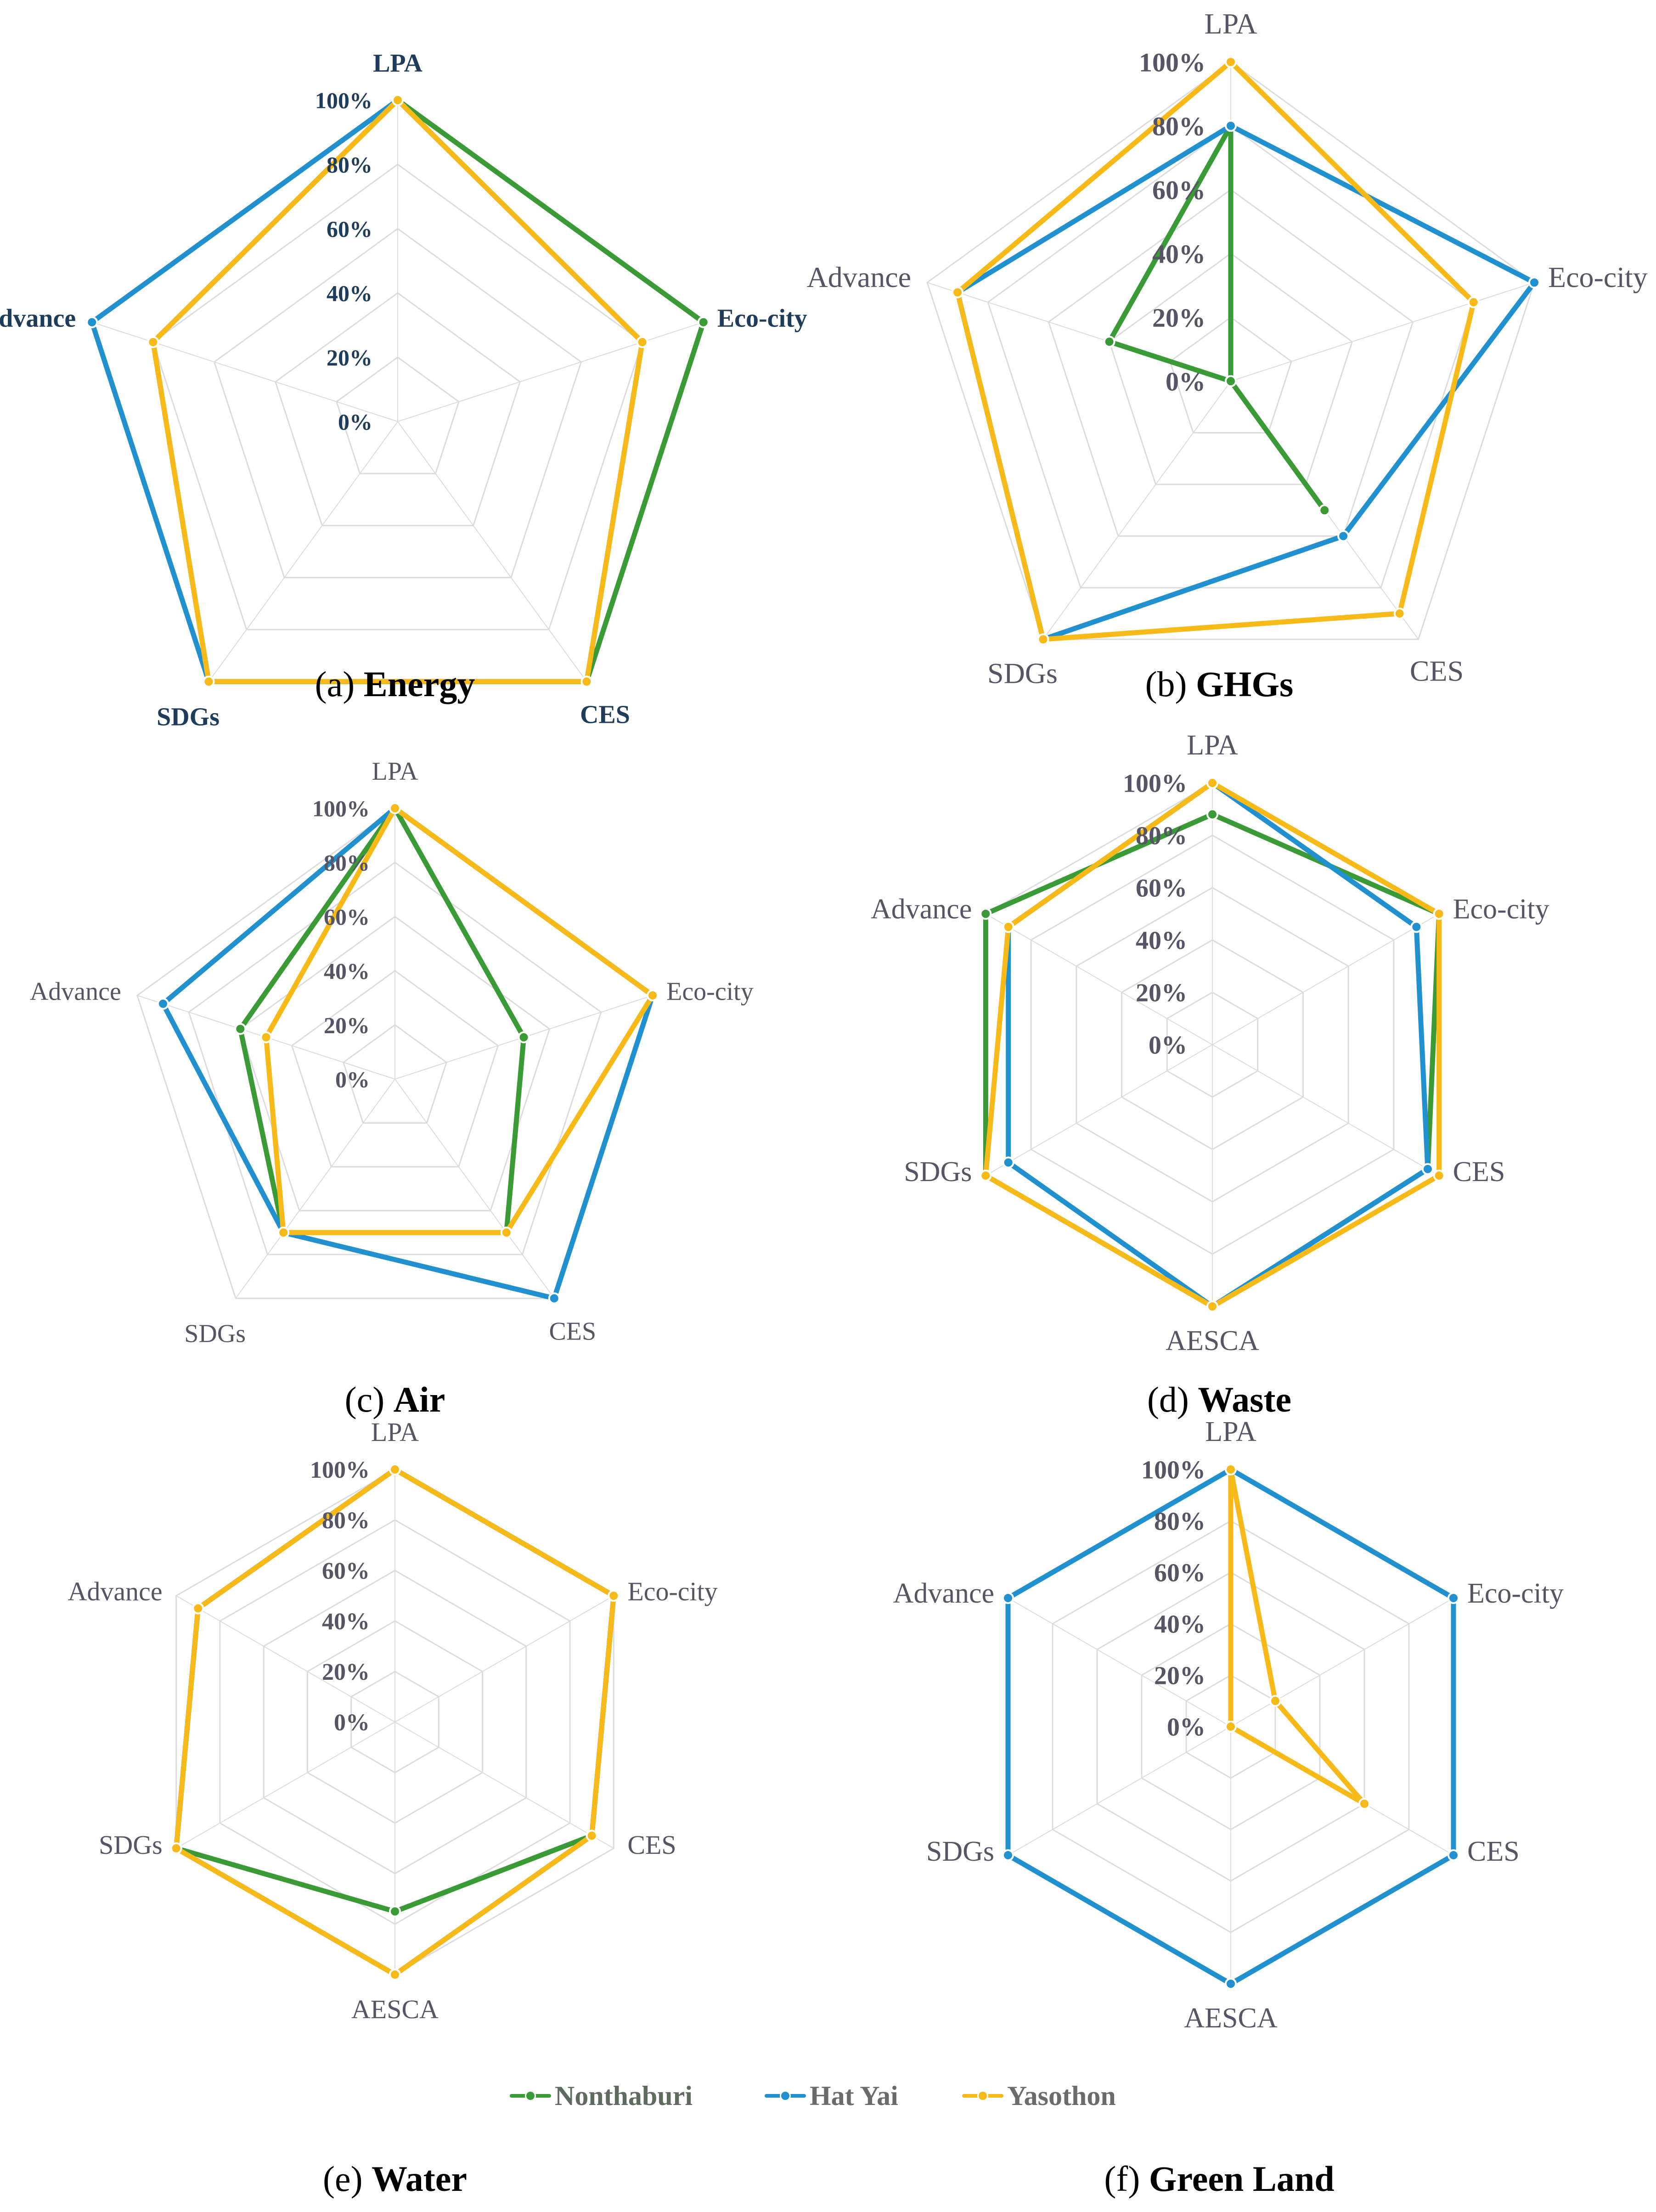  I want to click on point-yasothon-aesca, so click(395, 1975).